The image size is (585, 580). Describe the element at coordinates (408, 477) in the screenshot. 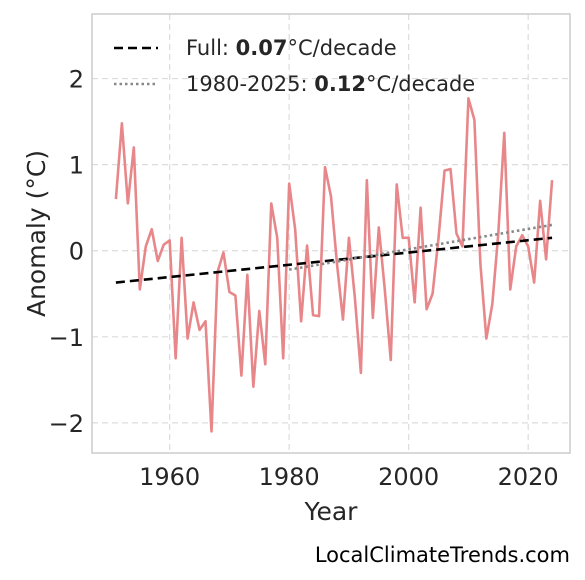

I see `x-tick-label: 2000` at that location.